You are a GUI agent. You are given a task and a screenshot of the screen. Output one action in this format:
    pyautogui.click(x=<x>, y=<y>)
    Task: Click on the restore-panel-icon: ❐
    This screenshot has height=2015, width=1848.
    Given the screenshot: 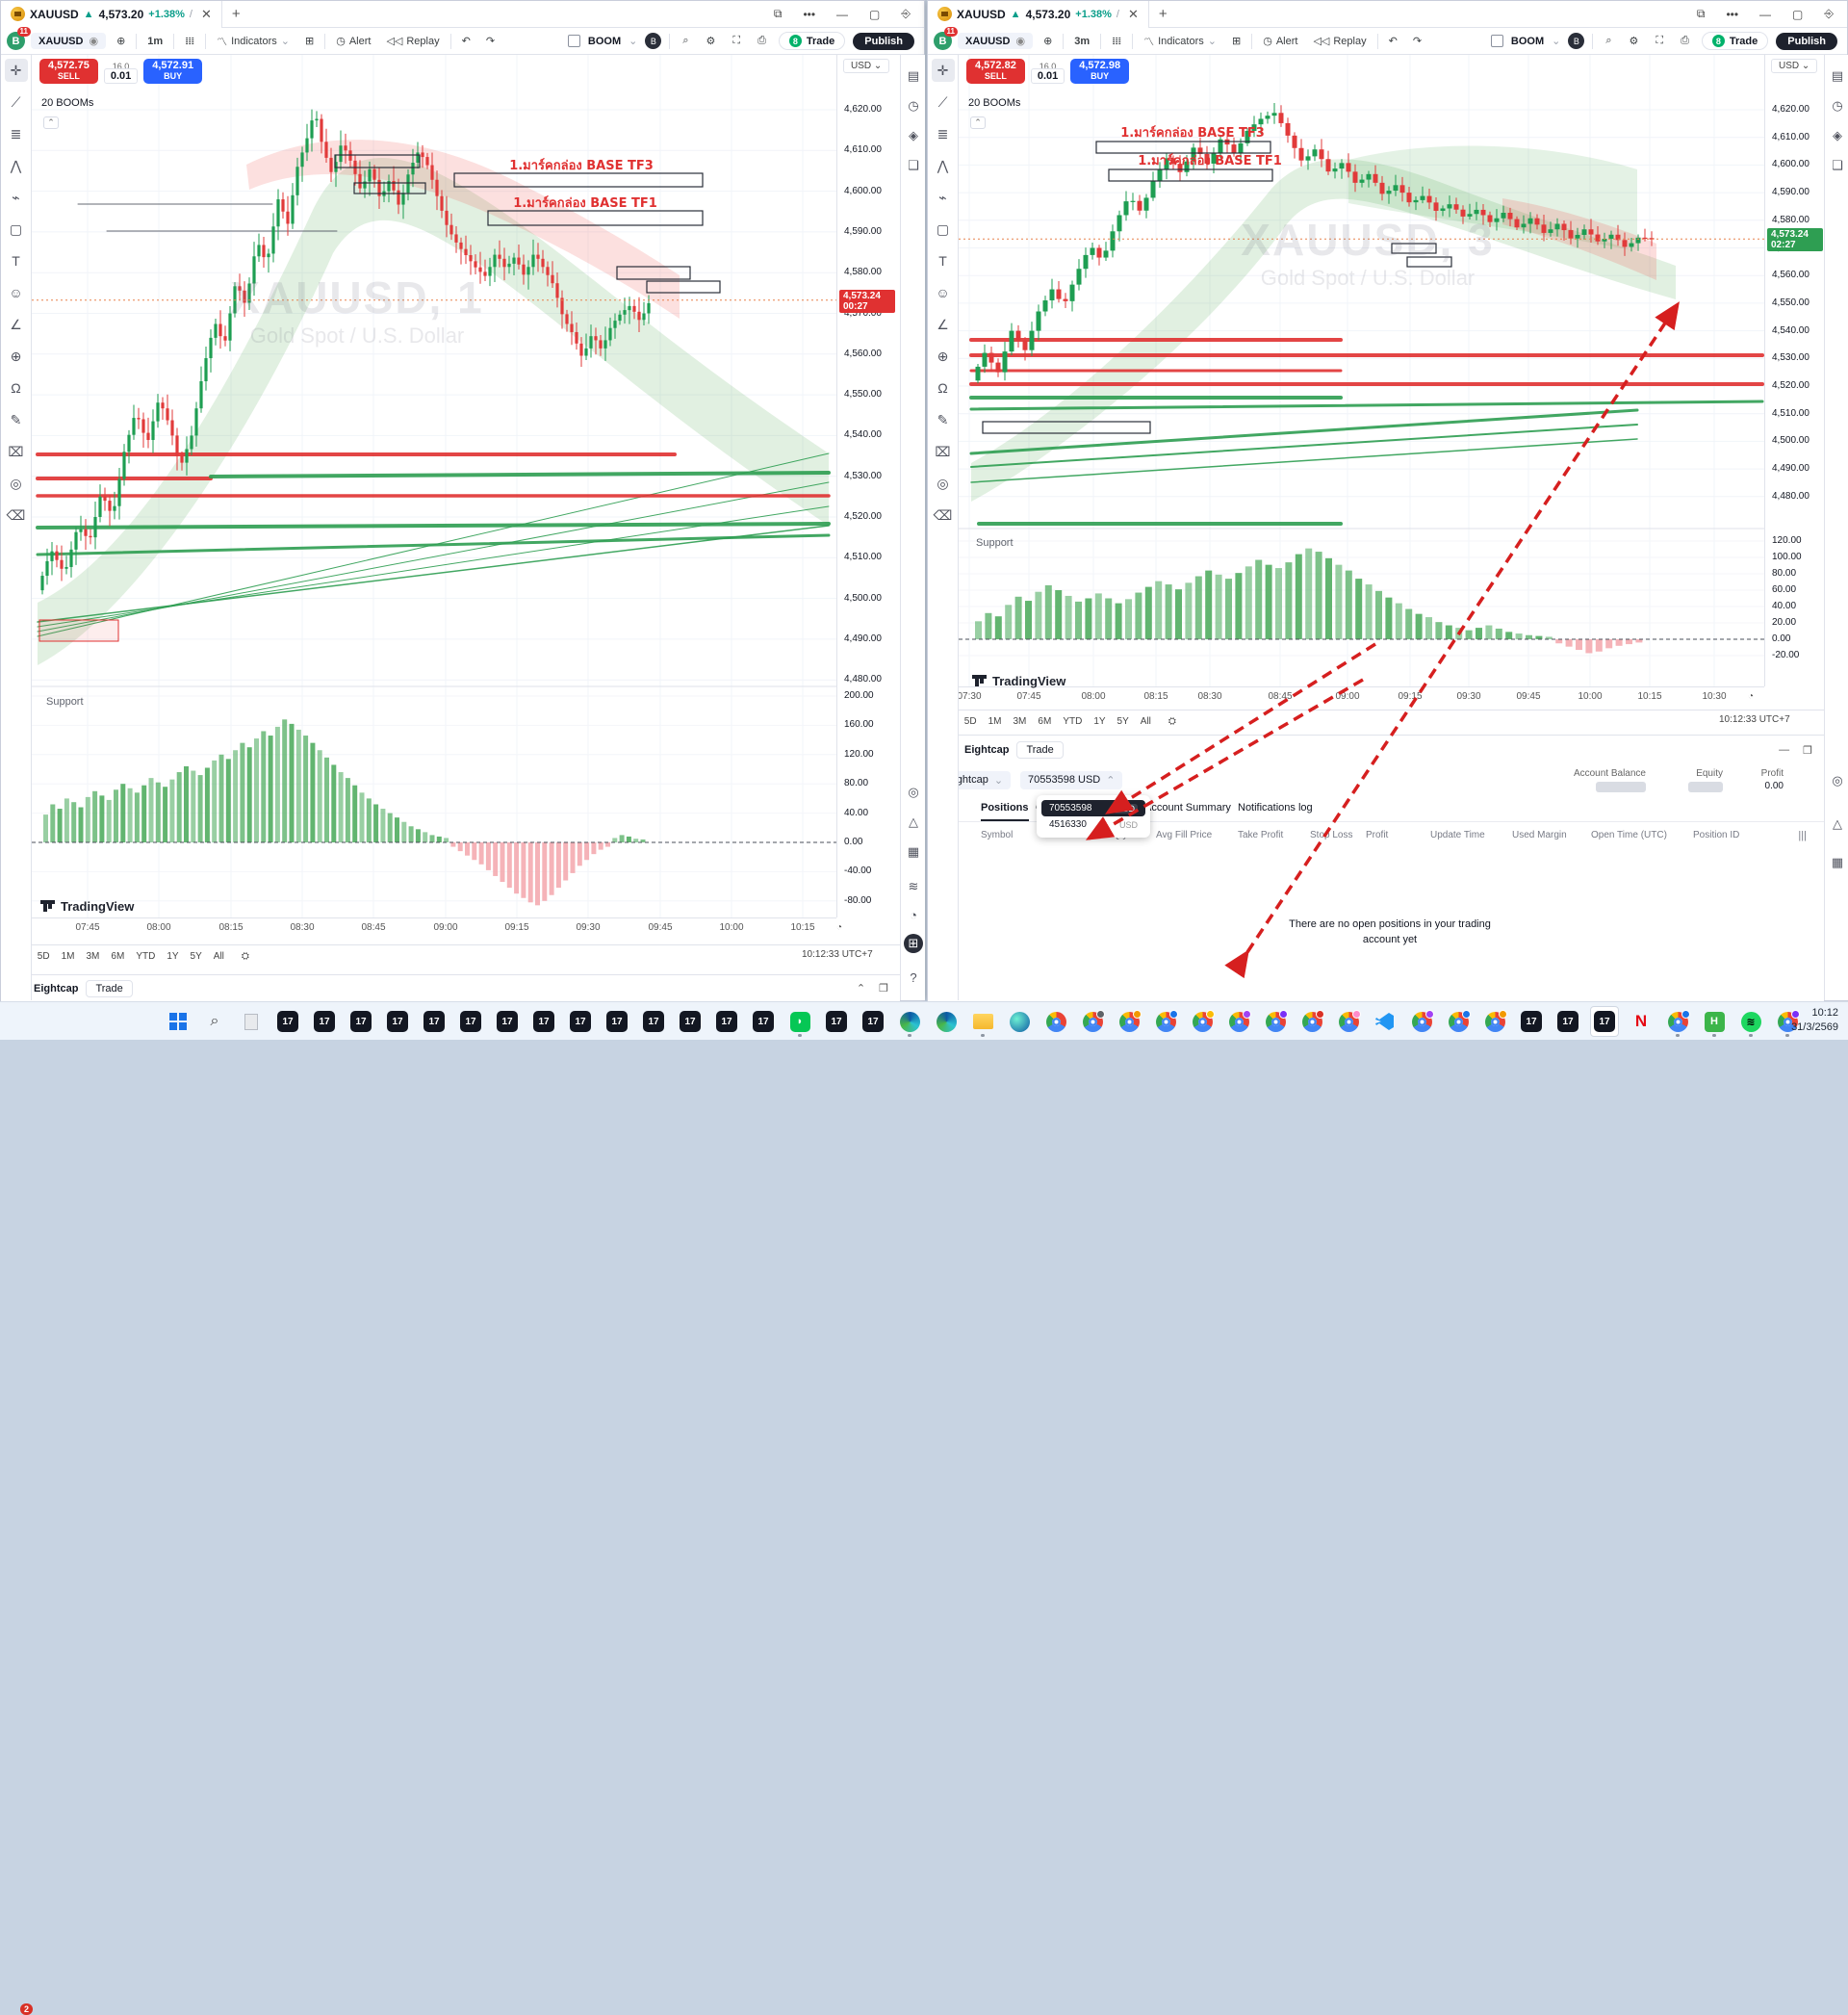 What is the action you would take?
    pyautogui.click(x=1807, y=751)
    